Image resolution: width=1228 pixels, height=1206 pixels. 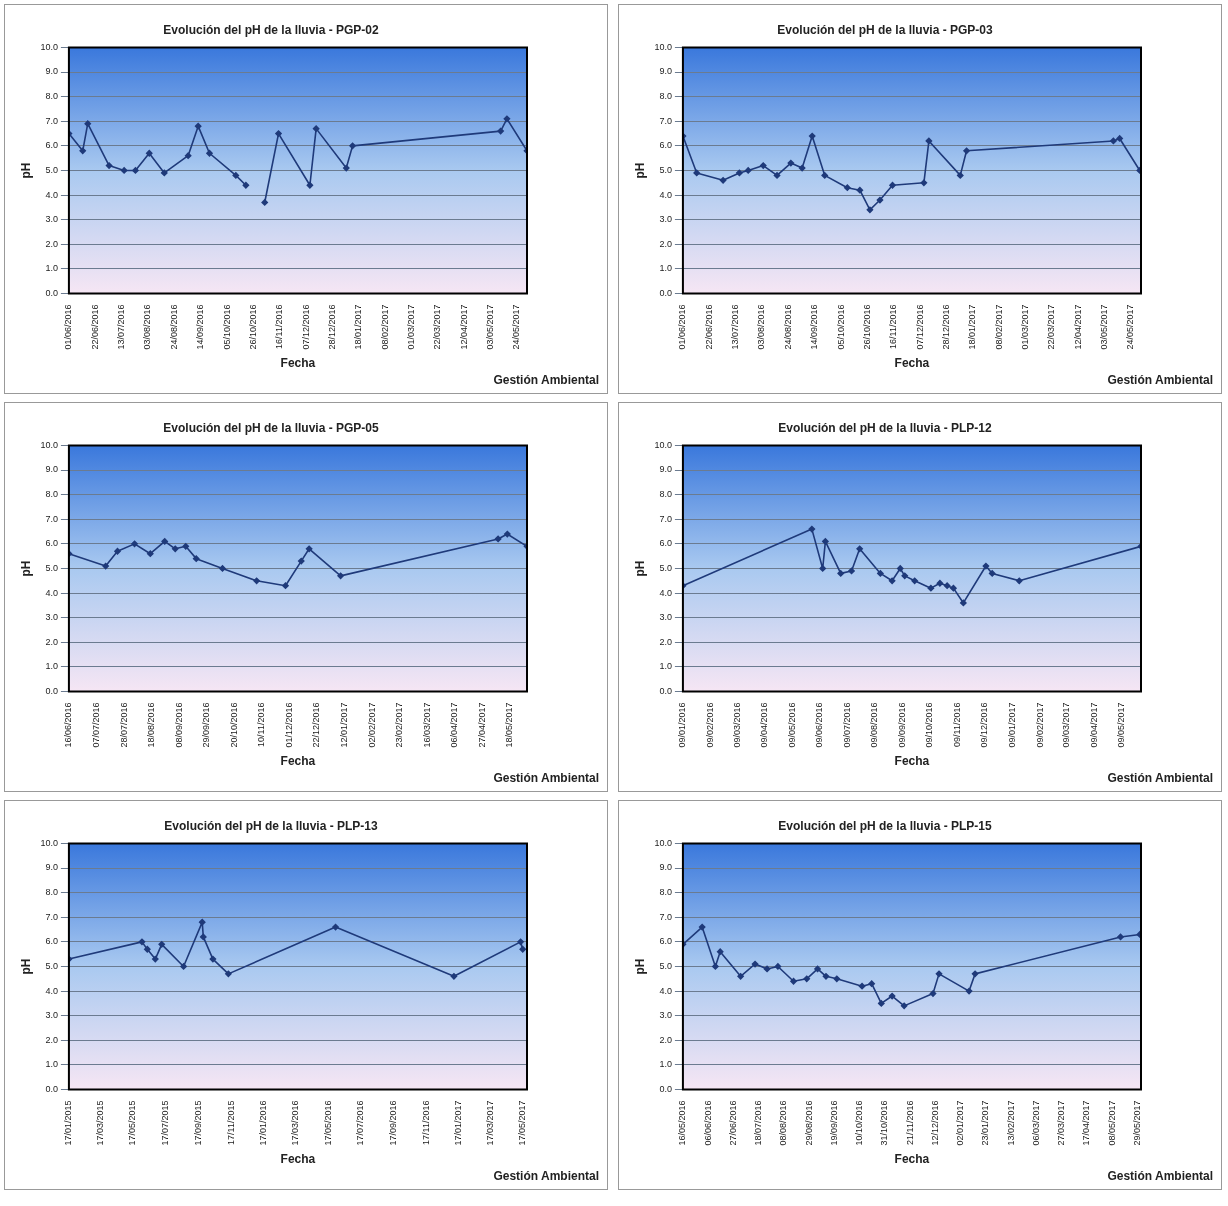 I want to click on x-tick-label: 31/10/2016, so click(x=884, y=1123).